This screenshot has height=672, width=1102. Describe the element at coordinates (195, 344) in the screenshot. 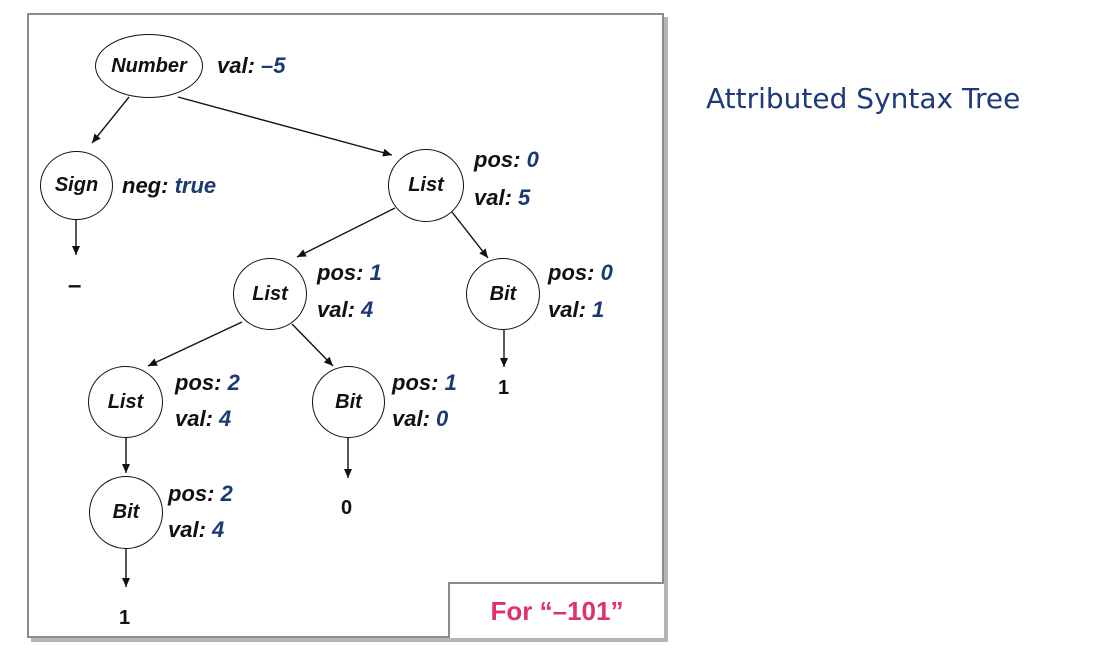

I see `edge-list1-list2` at that location.